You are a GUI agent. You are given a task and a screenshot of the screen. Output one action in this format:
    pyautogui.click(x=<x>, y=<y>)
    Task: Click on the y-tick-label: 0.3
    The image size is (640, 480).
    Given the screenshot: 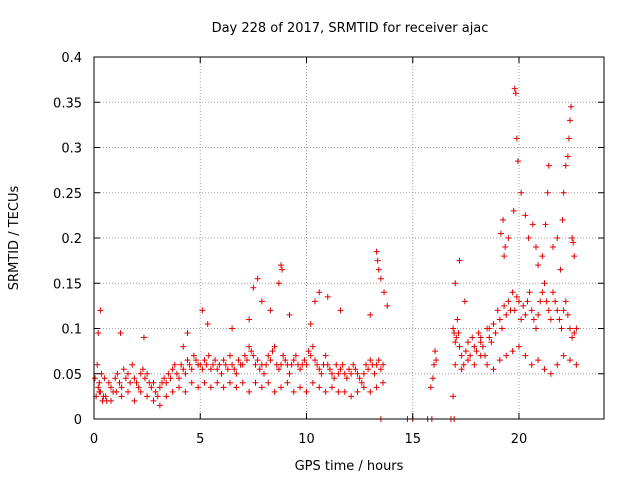 What is the action you would take?
    pyautogui.click(x=71, y=149)
    